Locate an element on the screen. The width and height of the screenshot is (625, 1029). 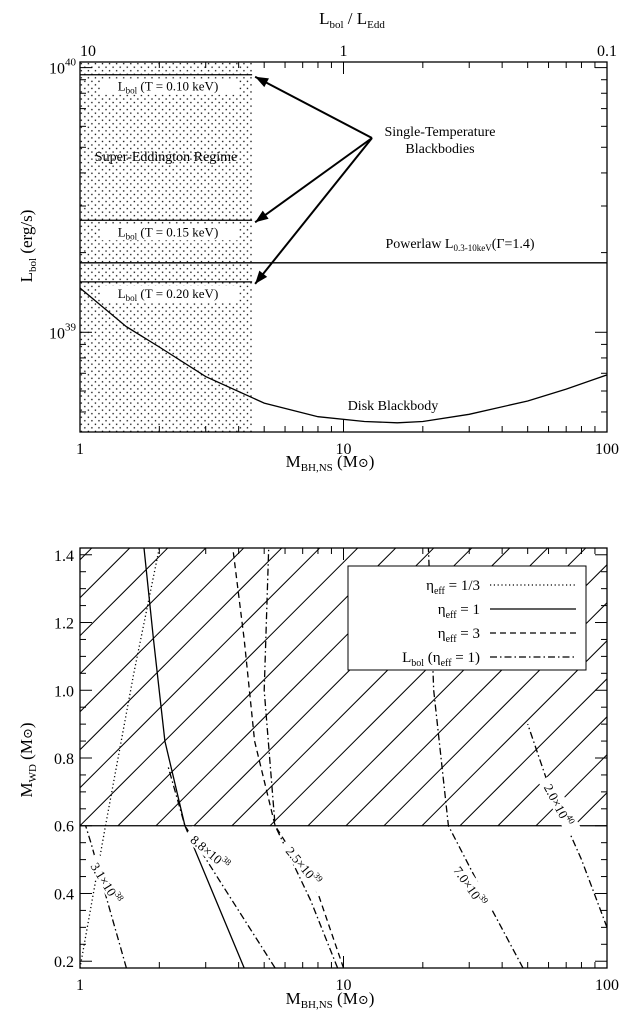
blackbody-arrows is located at coordinates (313, 180).